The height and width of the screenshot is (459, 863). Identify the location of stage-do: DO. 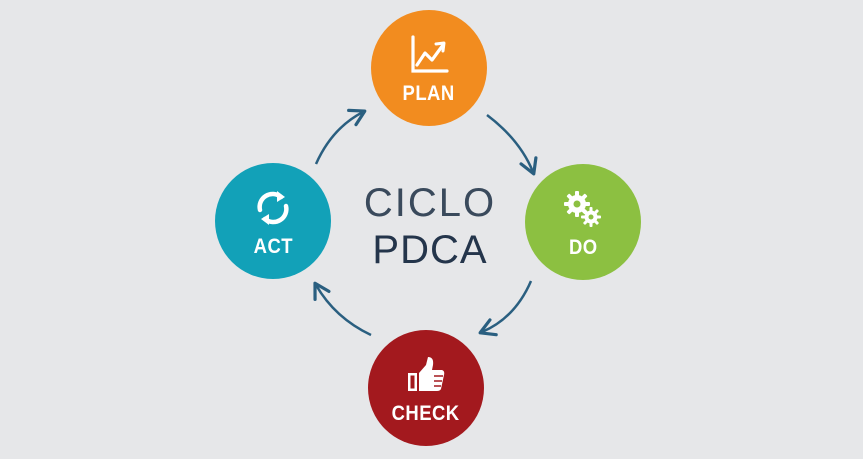
(583, 222).